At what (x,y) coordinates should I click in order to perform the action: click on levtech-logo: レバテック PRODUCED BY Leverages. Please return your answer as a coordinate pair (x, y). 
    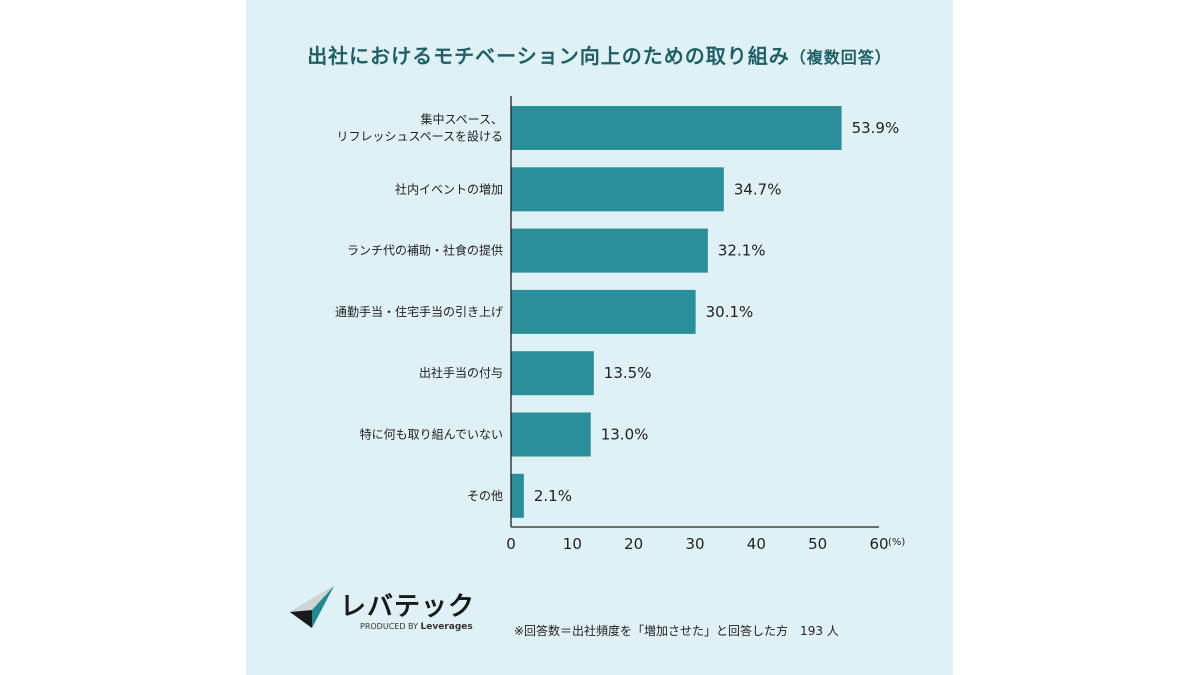
    Looking at the image, I should click on (388, 610).